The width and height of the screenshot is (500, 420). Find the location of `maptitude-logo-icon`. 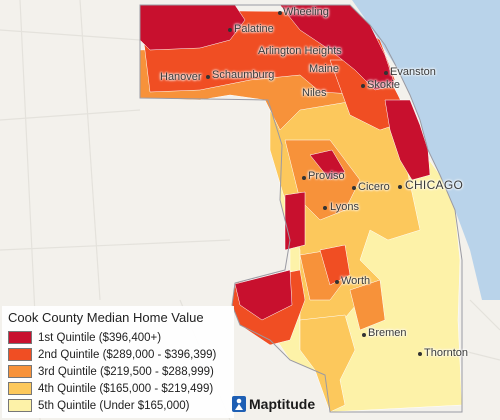

maptitude-logo-icon is located at coordinates (239, 404).